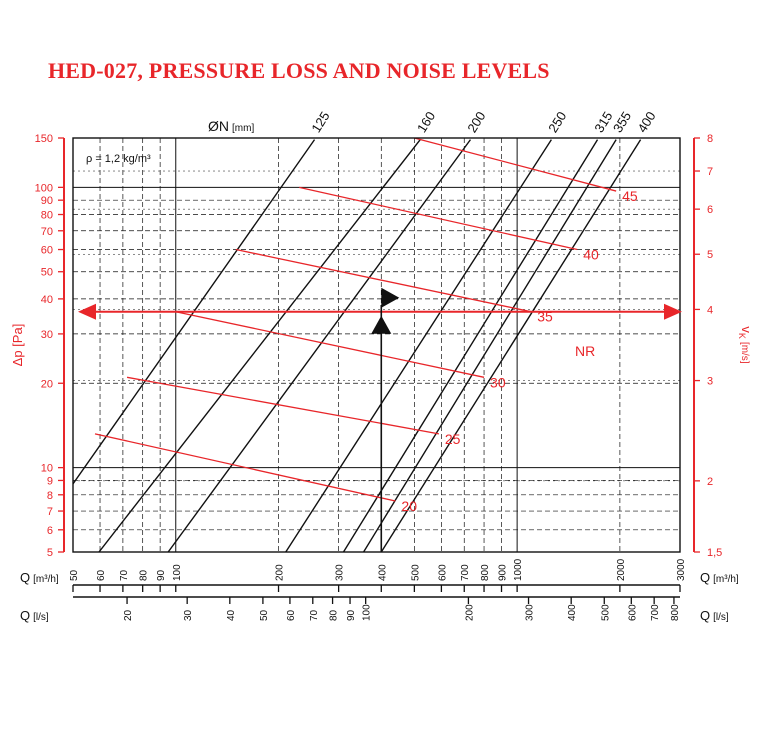  Describe the element at coordinates (320, 122) in the screenshot. I see `diameter-label-125: 125` at that location.